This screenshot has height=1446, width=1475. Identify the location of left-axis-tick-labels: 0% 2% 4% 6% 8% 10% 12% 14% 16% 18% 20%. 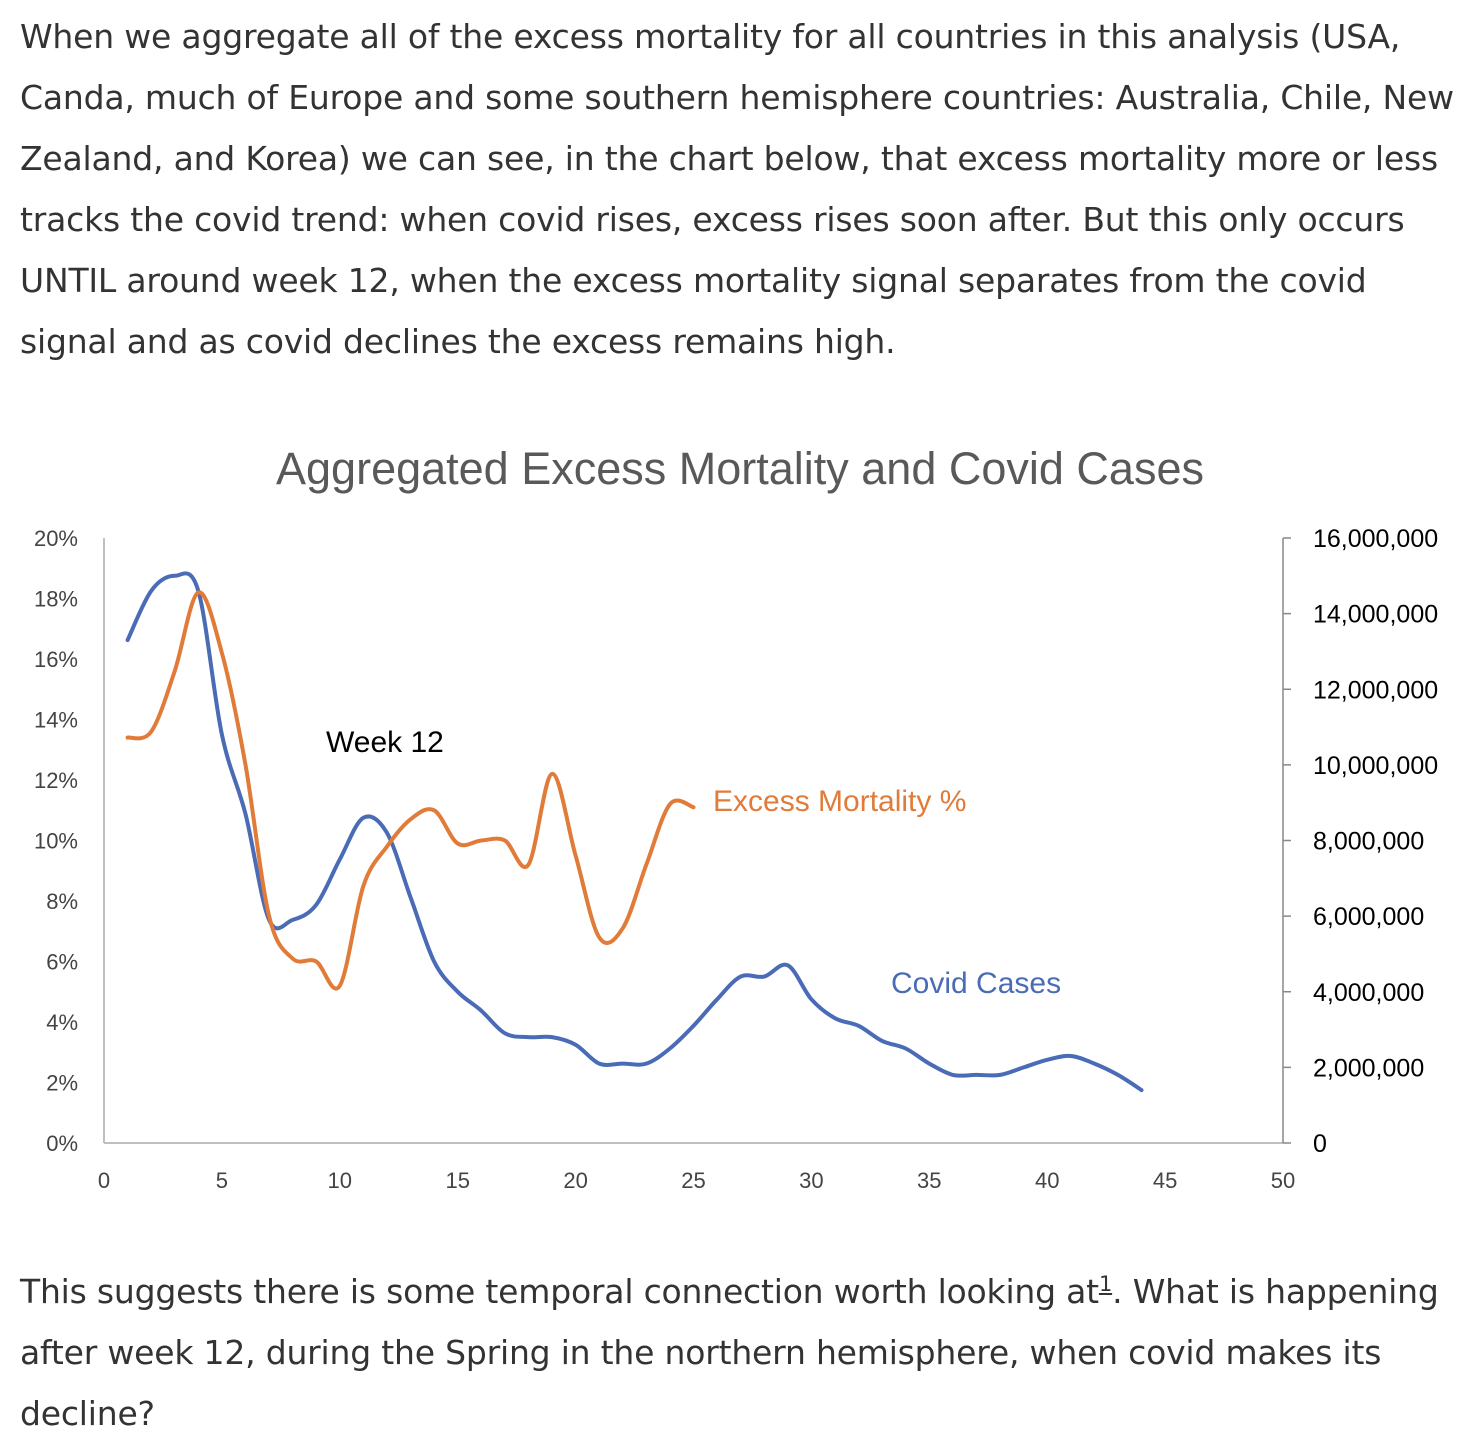
(56, 841).